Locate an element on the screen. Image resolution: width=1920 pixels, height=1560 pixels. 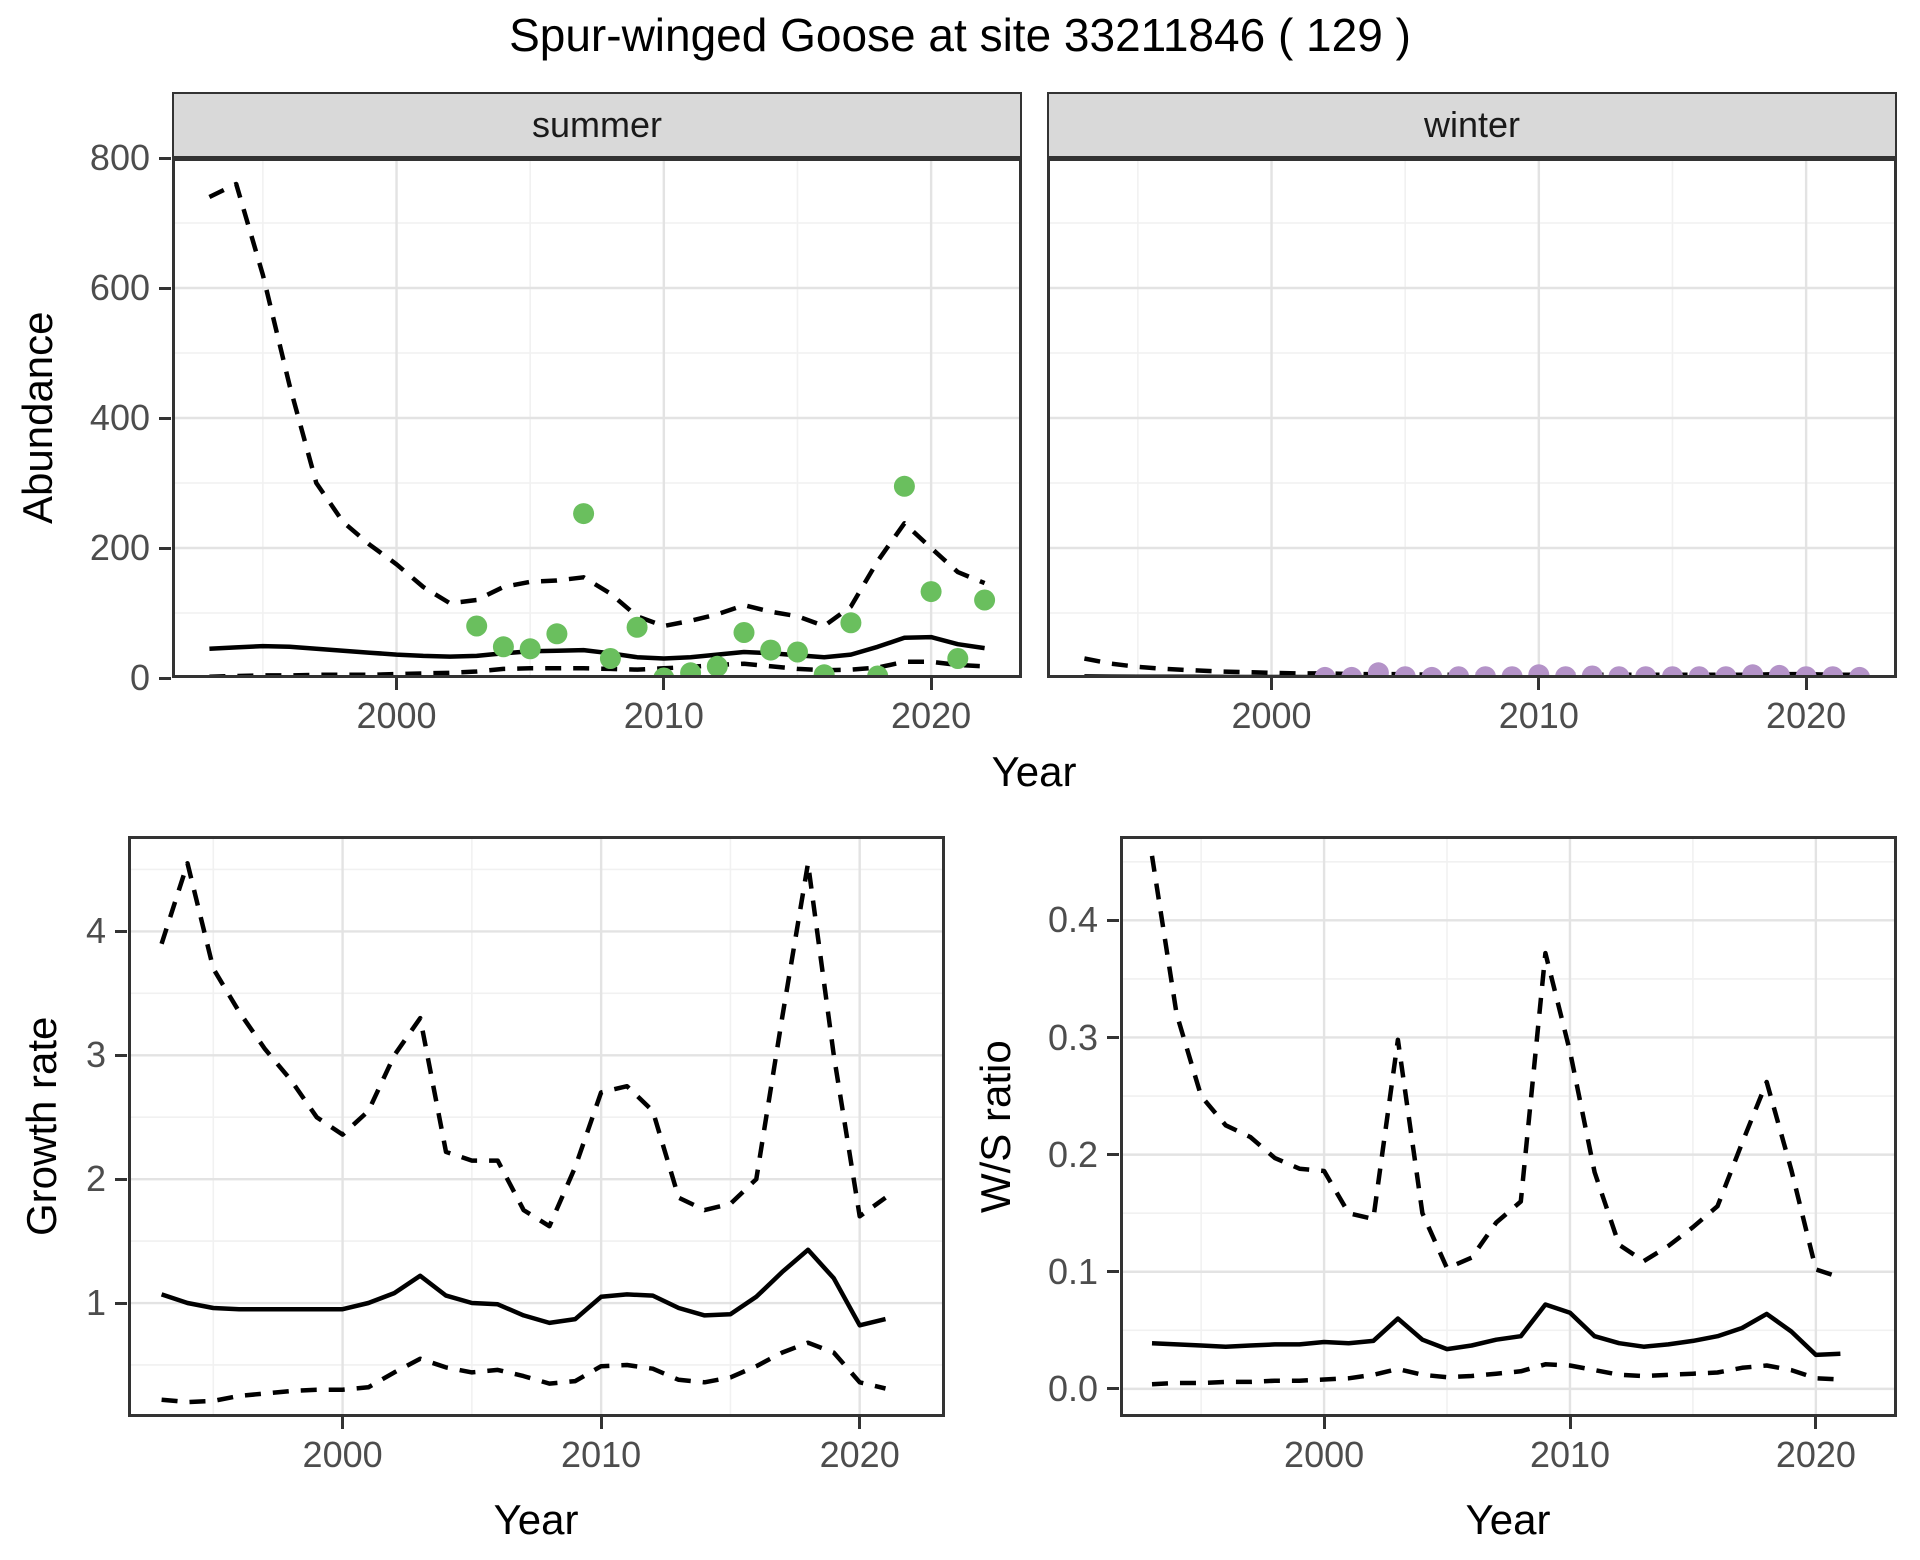
facet-strip-winter-label: winter is located at coordinates (1472, 124).